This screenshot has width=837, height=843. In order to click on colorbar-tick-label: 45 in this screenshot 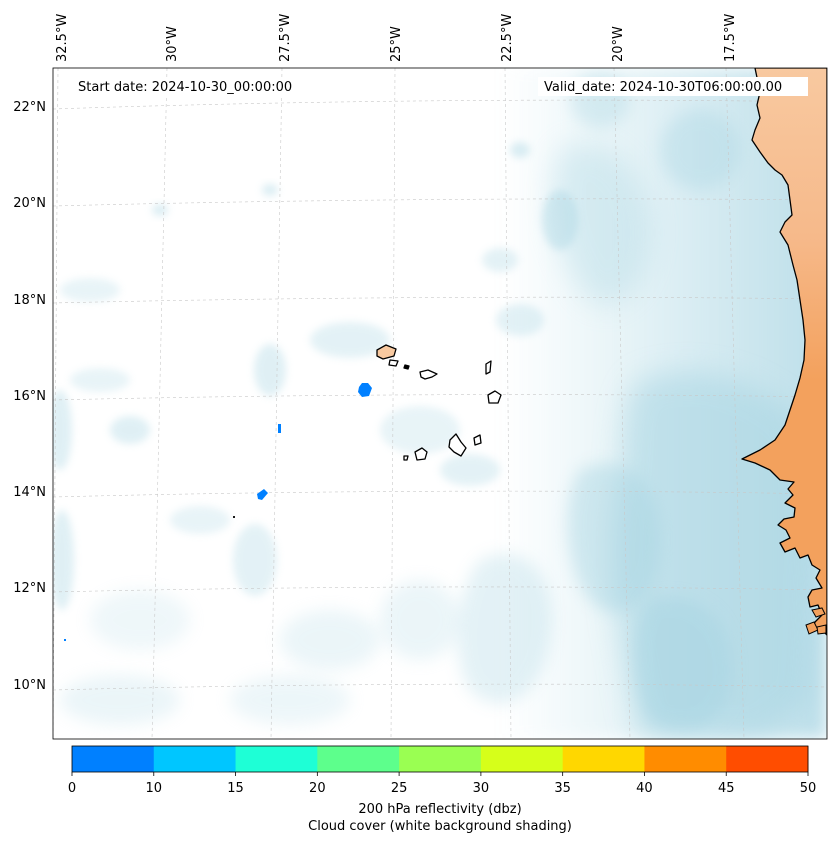, I will do `click(726, 788)`.